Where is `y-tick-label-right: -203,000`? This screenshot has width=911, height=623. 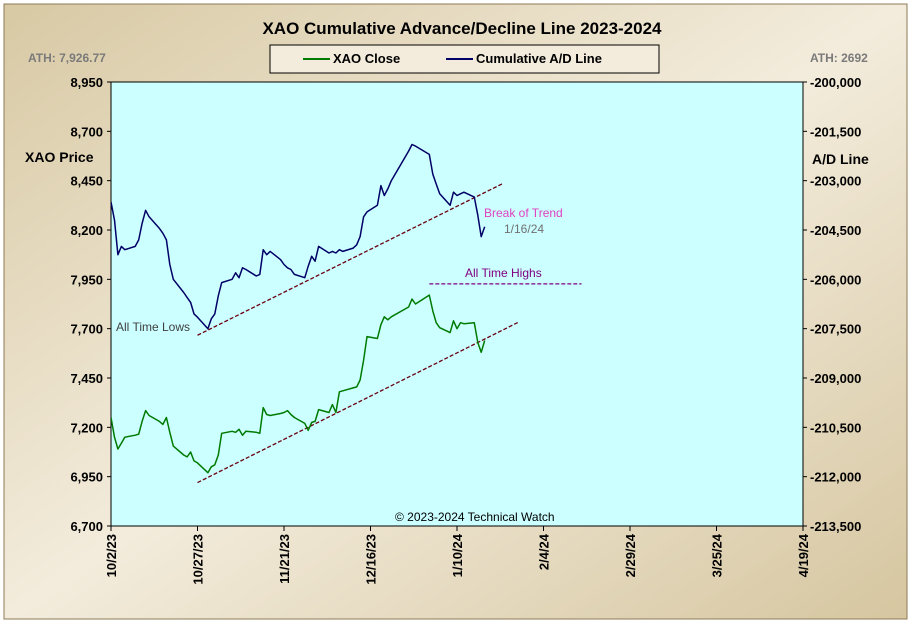 y-tick-label-right: -203,000 is located at coordinates (835, 181).